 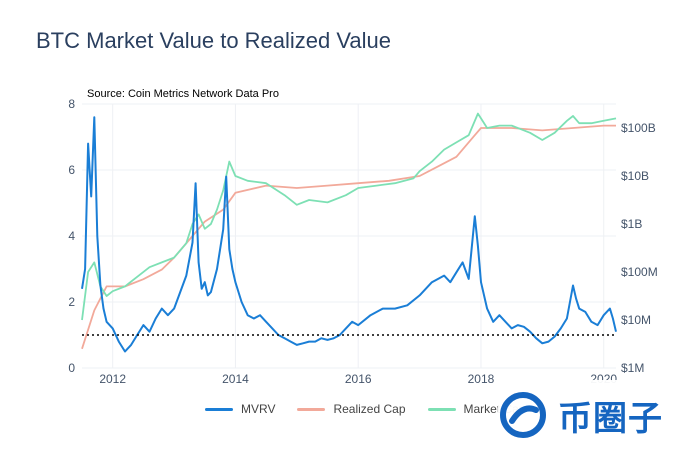 I want to click on chart-subtitle: Source: Coin Metrics Network Data Pro, so click(x=183, y=94).